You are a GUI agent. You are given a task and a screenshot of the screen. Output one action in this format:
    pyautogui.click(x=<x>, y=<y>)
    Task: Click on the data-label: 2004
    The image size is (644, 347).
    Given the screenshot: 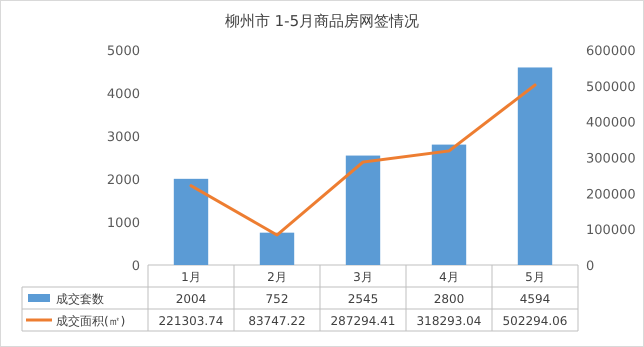 What is the action you would take?
    pyautogui.click(x=191, y=299)
    